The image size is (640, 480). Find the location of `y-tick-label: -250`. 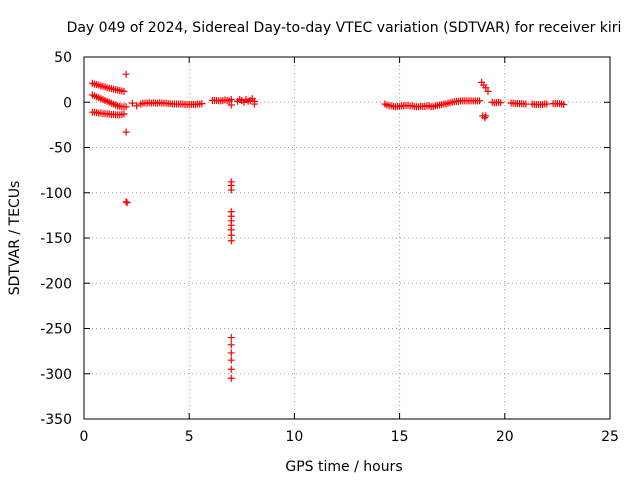

y-tick-label: -250 is located at coordinates (56, 330).